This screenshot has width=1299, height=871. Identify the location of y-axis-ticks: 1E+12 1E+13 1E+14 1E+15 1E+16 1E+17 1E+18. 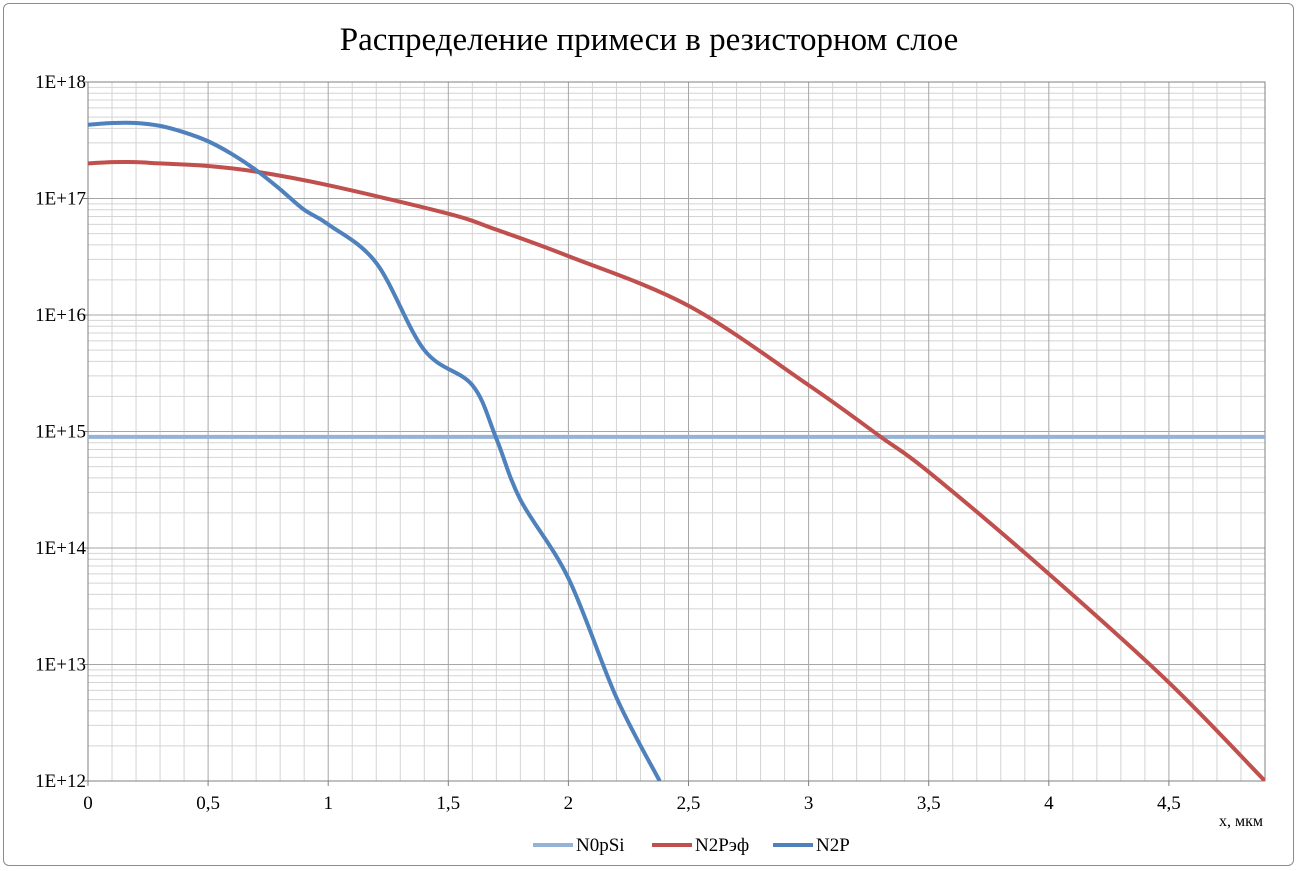
(61, 432).